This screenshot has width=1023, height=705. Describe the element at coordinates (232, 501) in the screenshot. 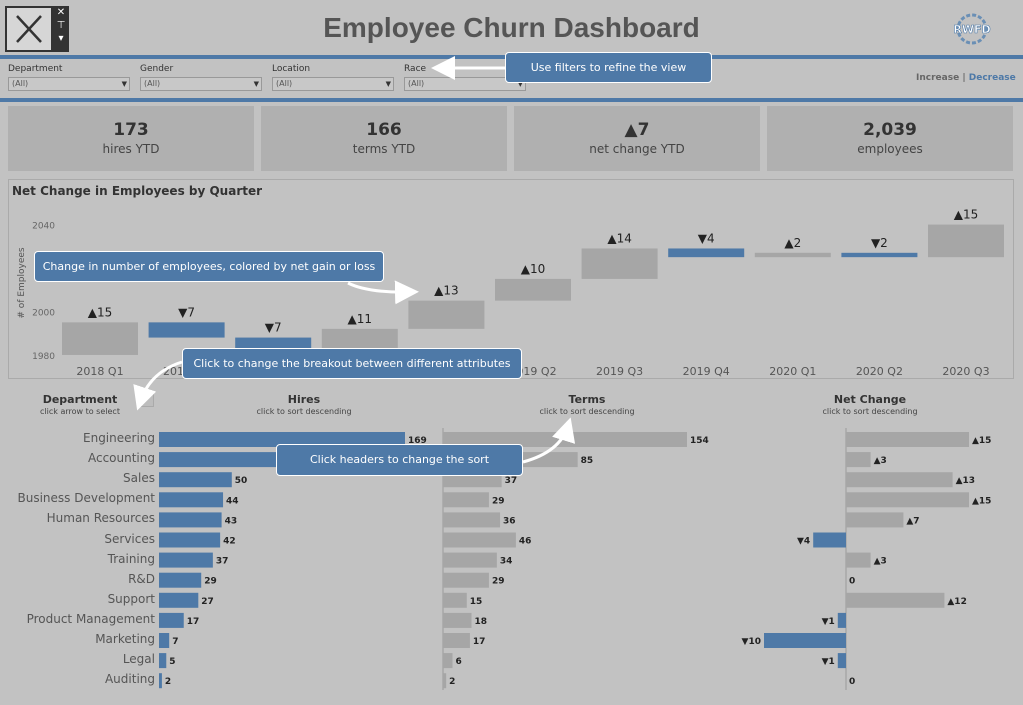

I see `hires-value-label: 44` at that location.